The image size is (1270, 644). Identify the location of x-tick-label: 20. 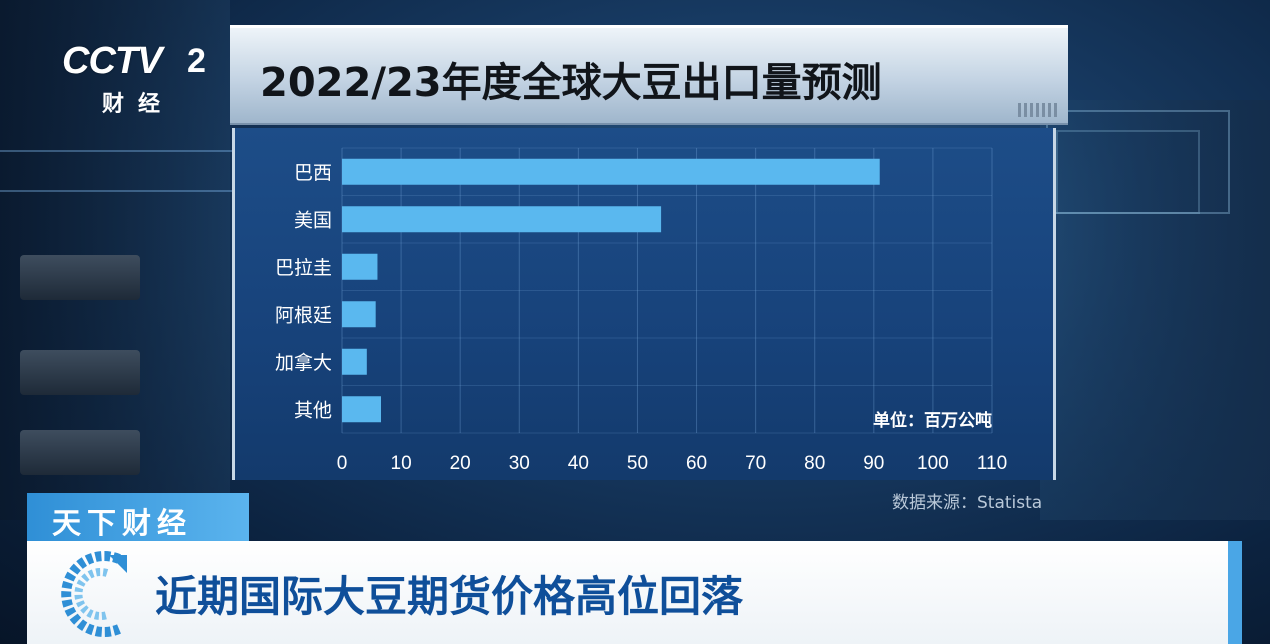
(460, 463).